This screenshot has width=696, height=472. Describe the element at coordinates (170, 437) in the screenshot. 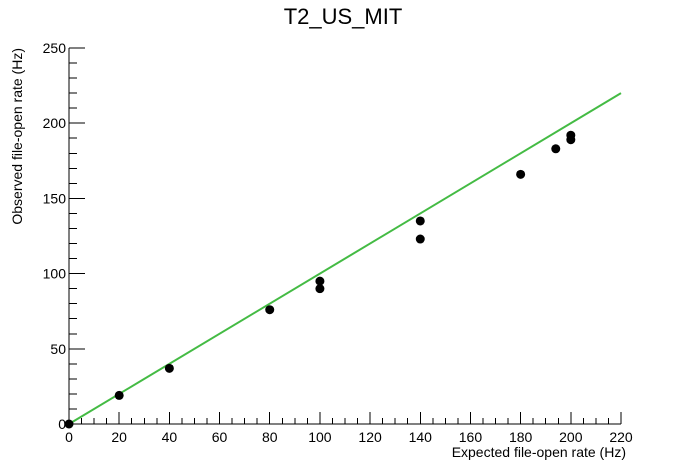

I see `x-tick-label: 40` at that location.